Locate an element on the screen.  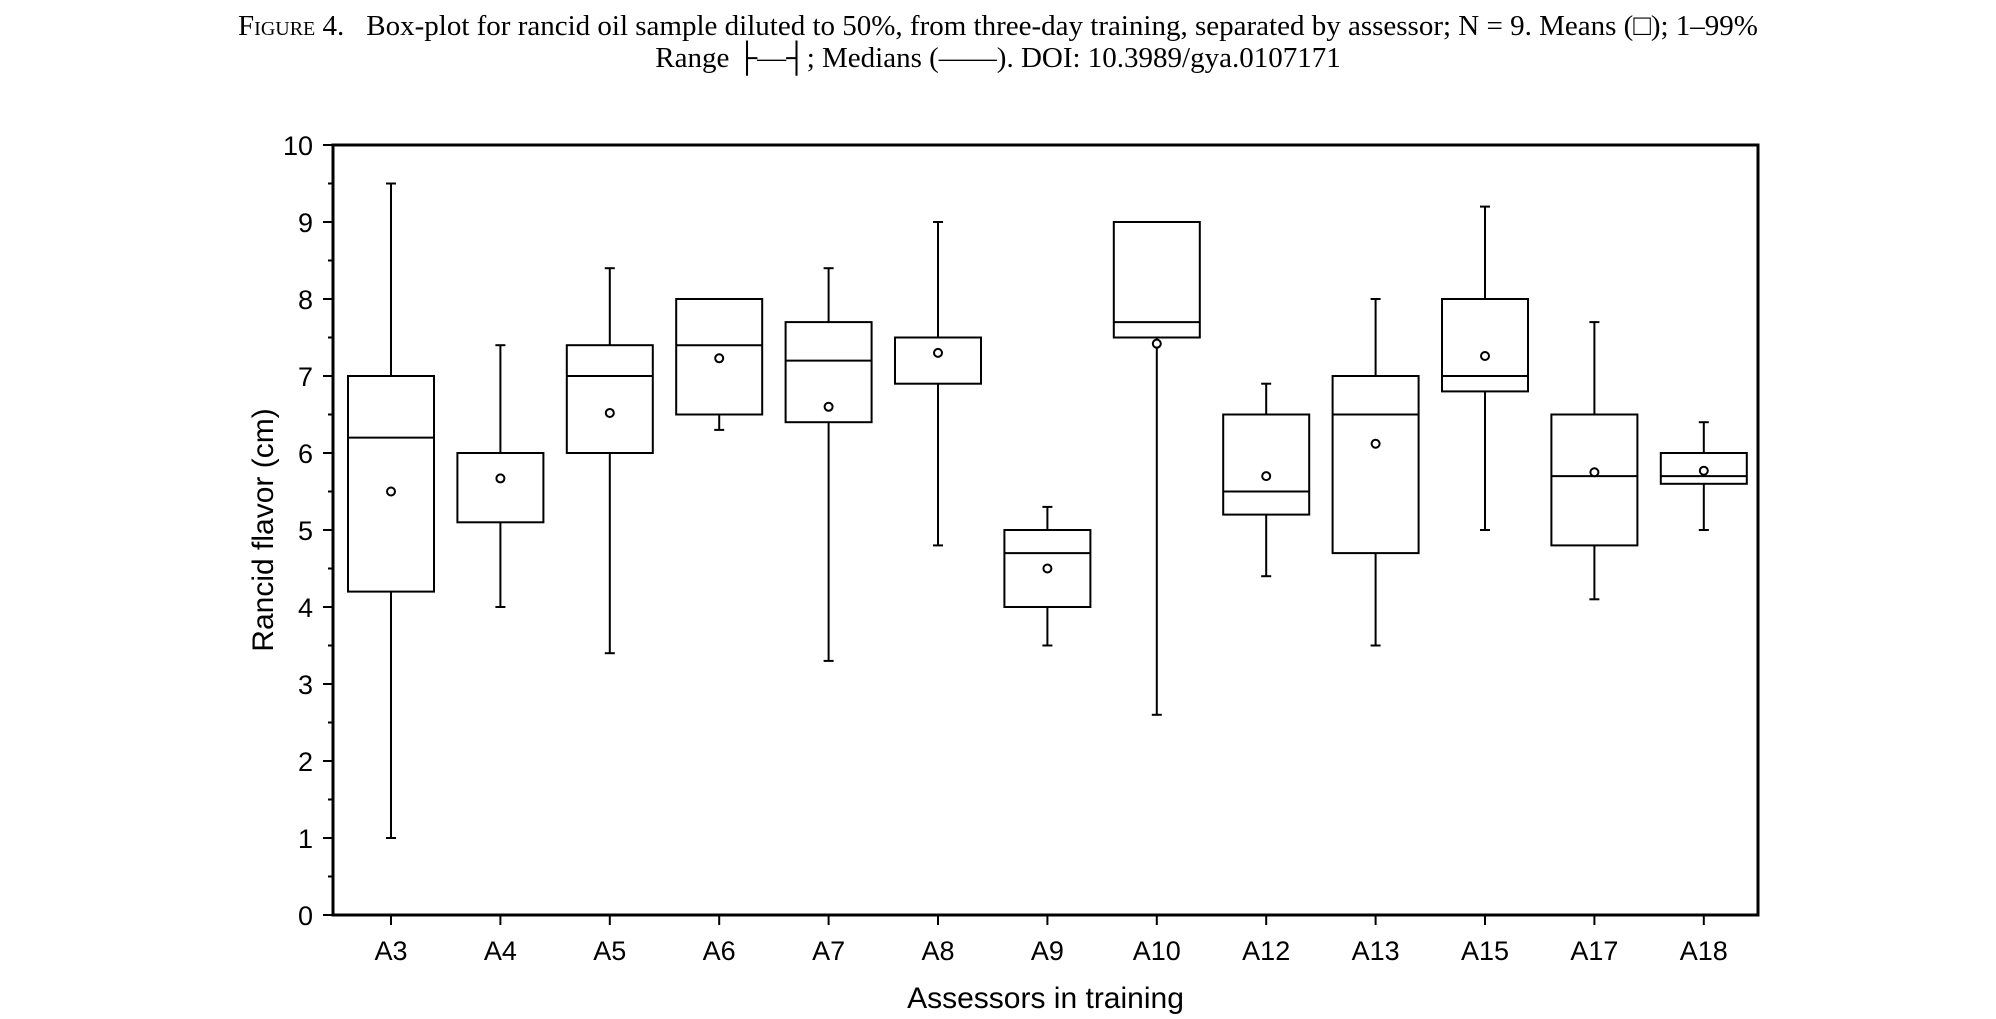
x-axis-title: Assessors in training is located at coordinates (1045, 998).